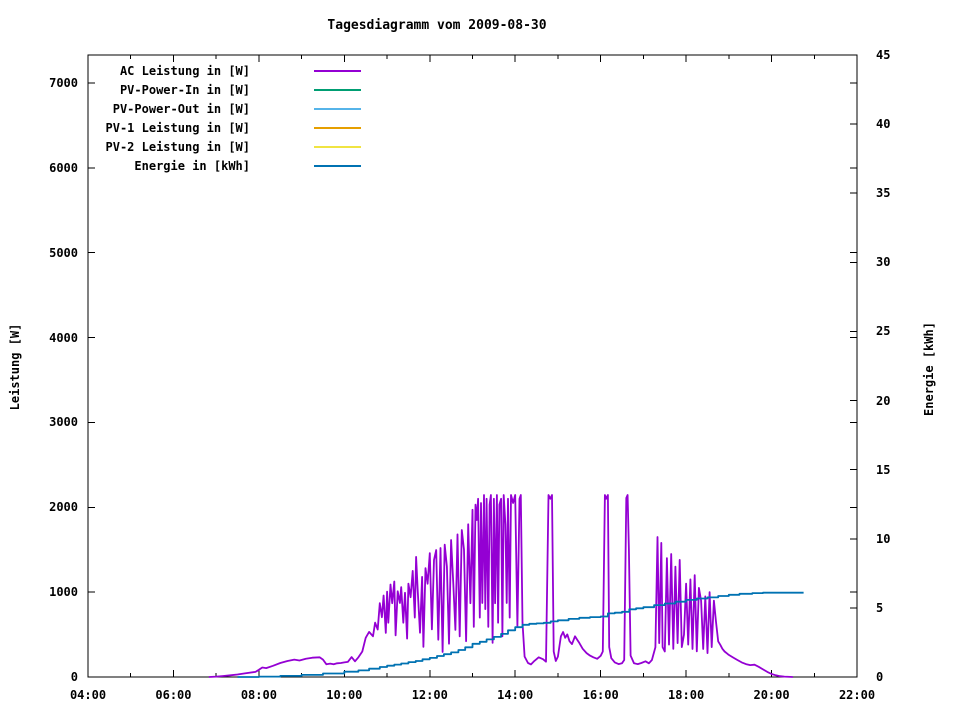 The image size is (960, 720). What do you see at coordinates (258, 695) in the screenshot?
I see `x-tick-label: 08:00` at bounding box center [258, 695].